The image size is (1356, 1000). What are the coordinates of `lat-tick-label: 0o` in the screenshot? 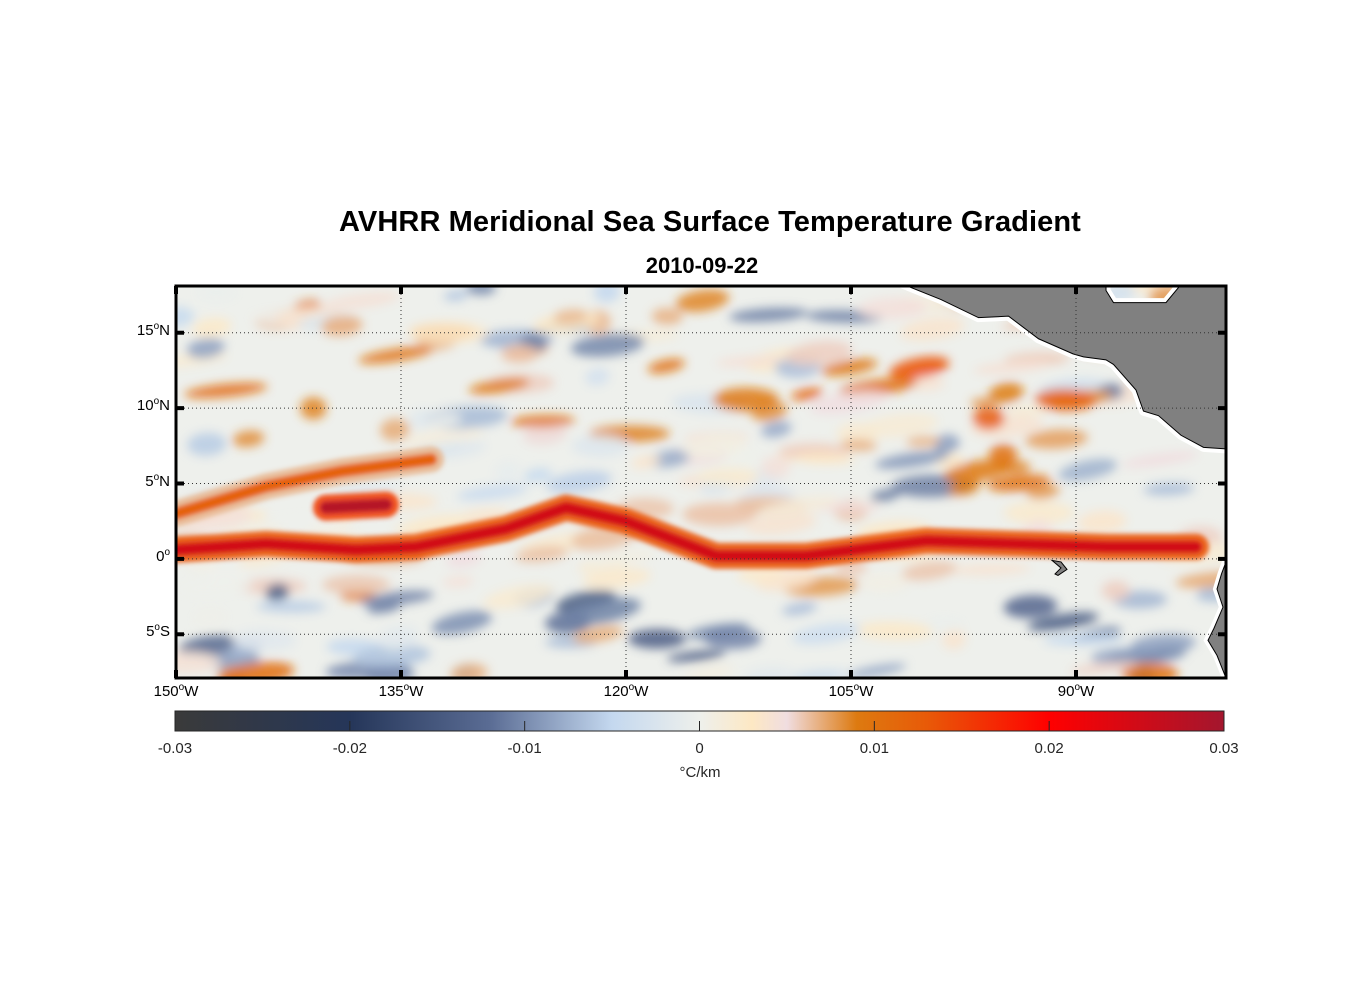 It's located at (140, 556).